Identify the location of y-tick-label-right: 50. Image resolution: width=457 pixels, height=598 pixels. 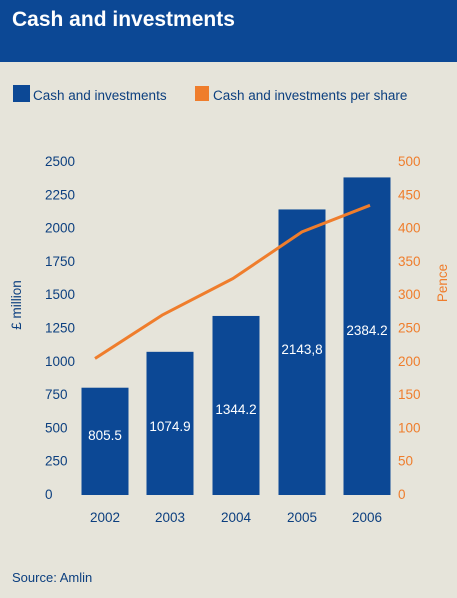
(405, 461).